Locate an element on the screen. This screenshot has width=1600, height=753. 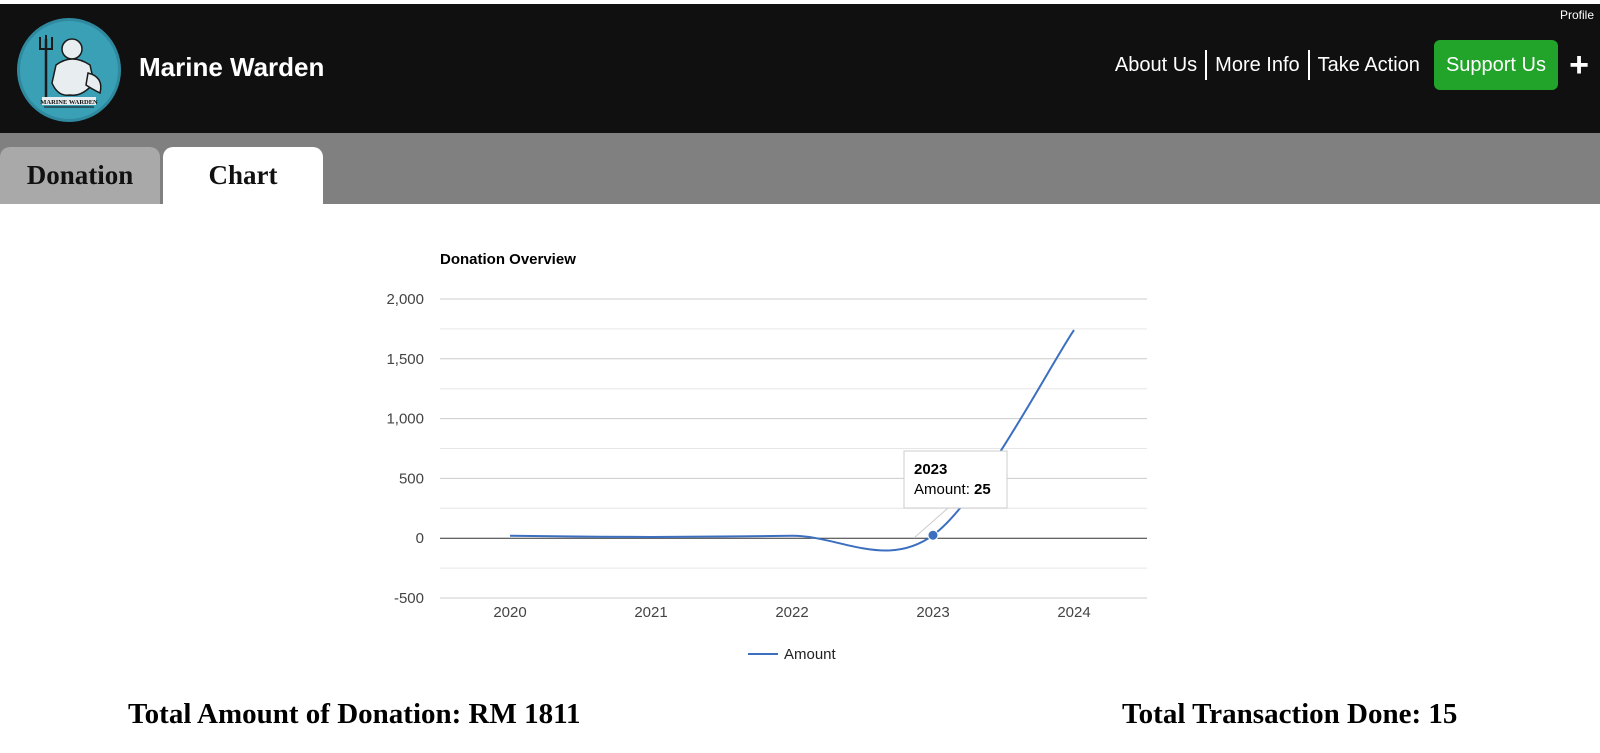
chart-y-ticks: -500 0 500 1,000 1,500 2,000 is located at coordinates (405, 449).